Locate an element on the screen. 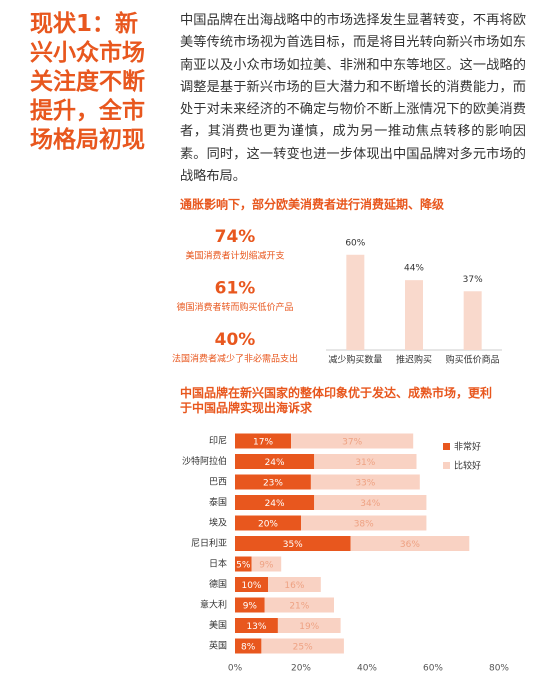 This screenshot has height=693, width=543. value-label: 33% is located at coordinates (365, 484).